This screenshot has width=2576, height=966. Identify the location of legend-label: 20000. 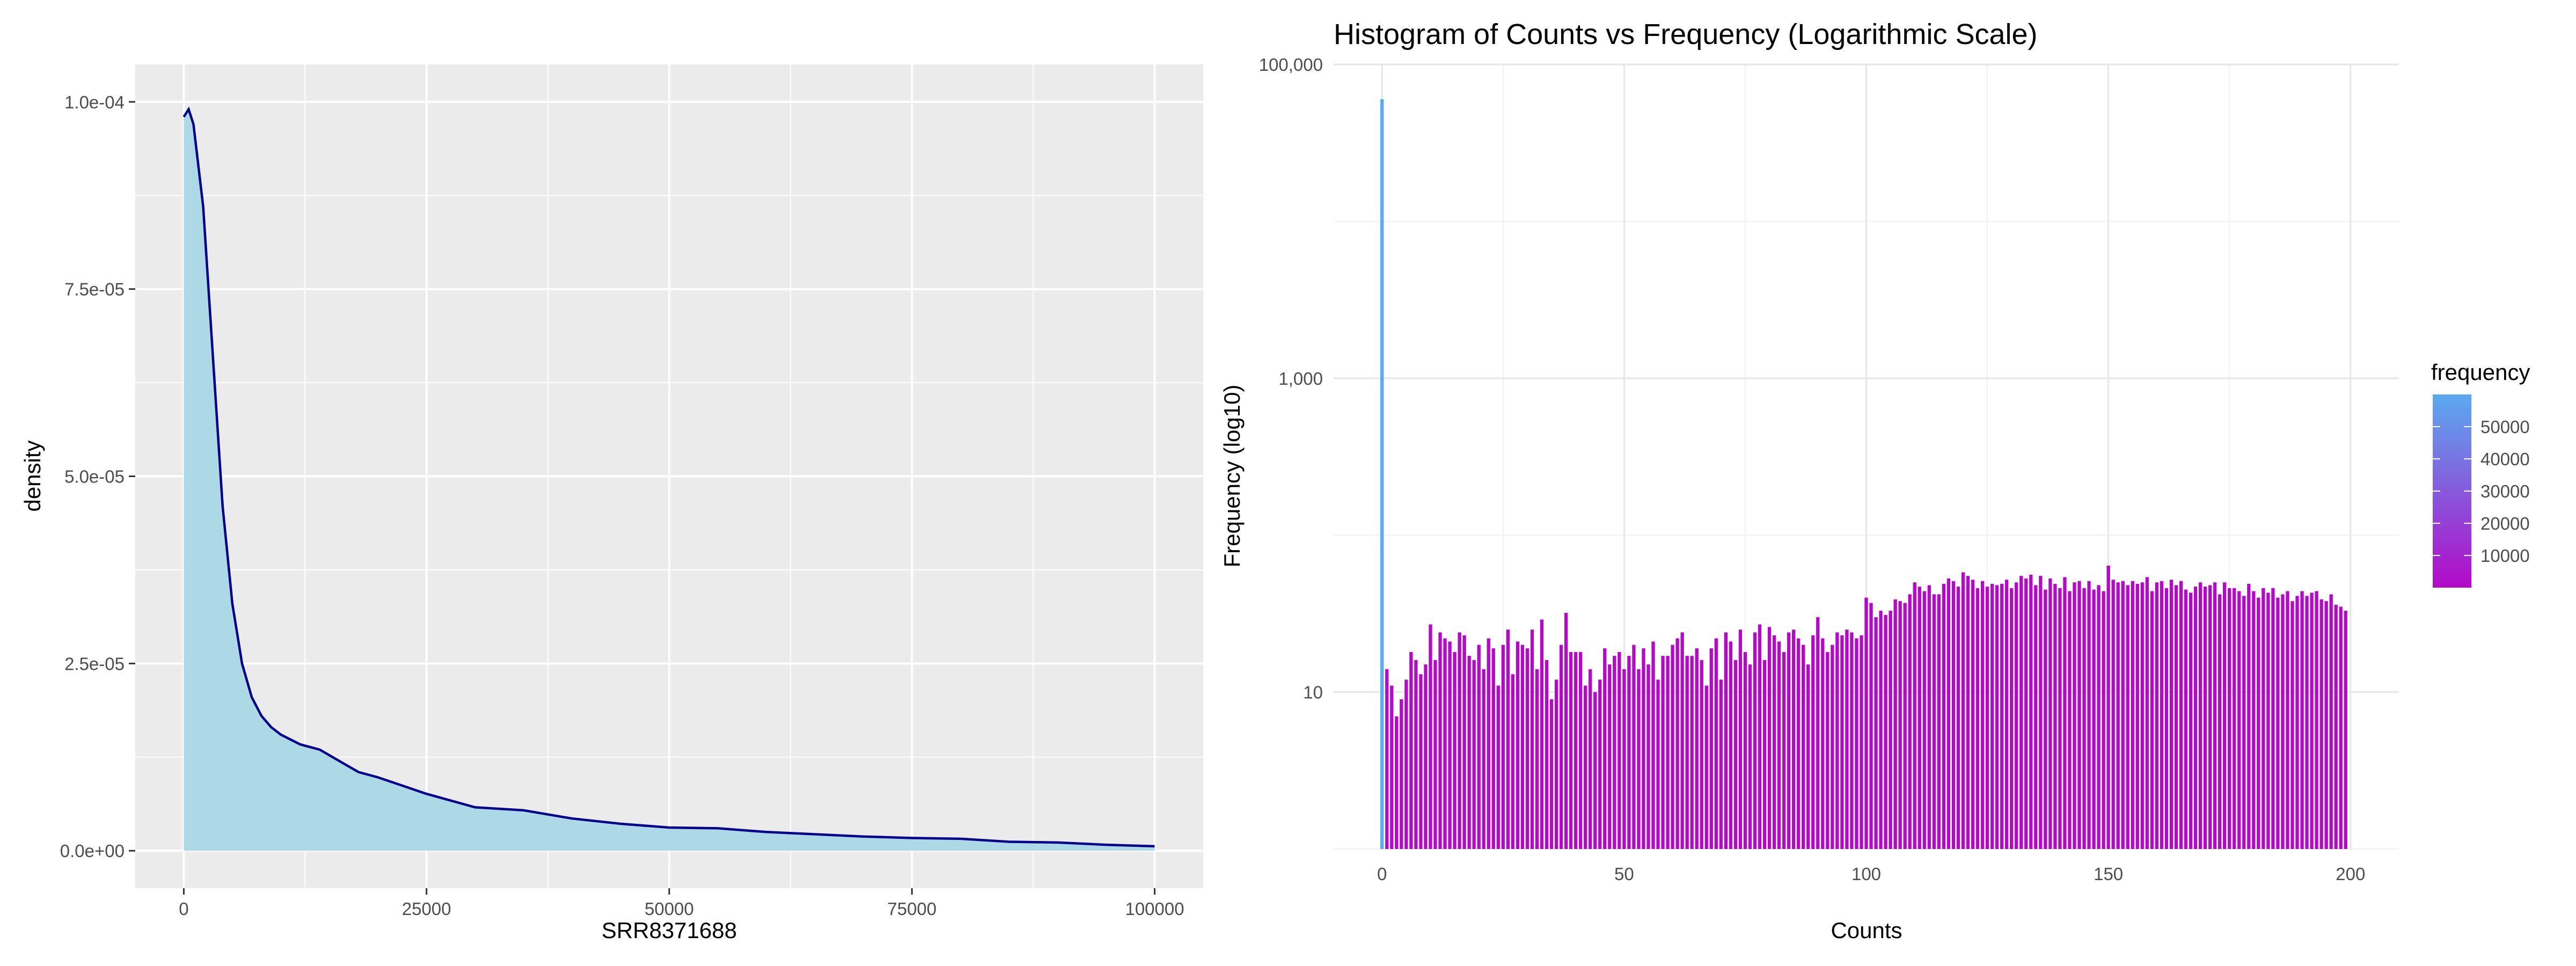
(2505, 523).